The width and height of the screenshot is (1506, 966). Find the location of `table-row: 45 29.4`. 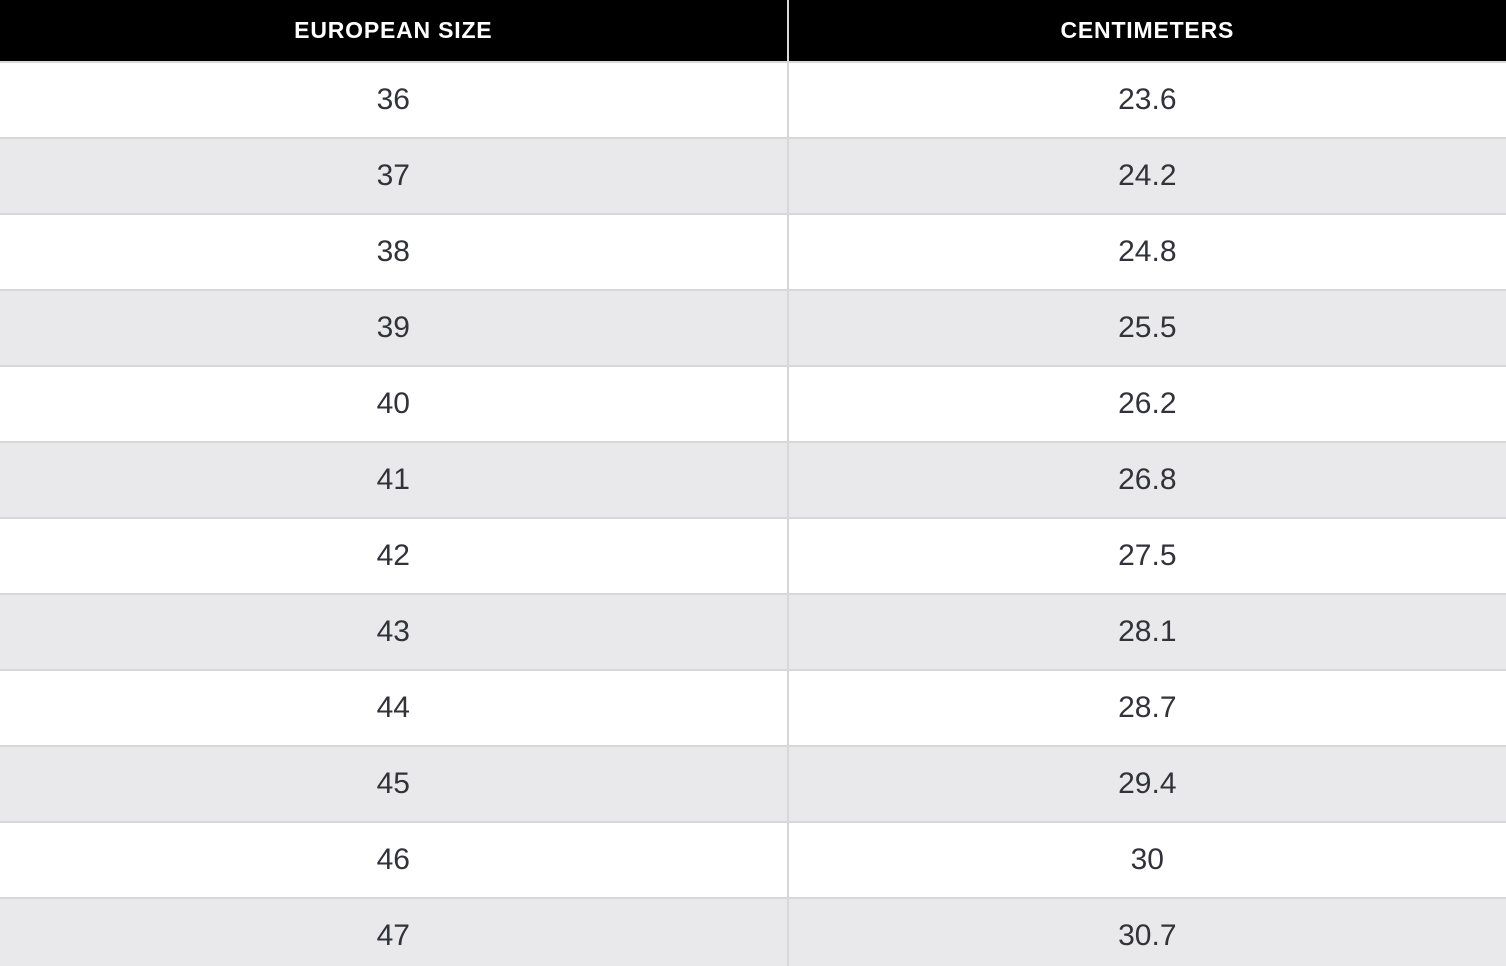

table-row: 45 29.4 is located at coordinates (753, 784).